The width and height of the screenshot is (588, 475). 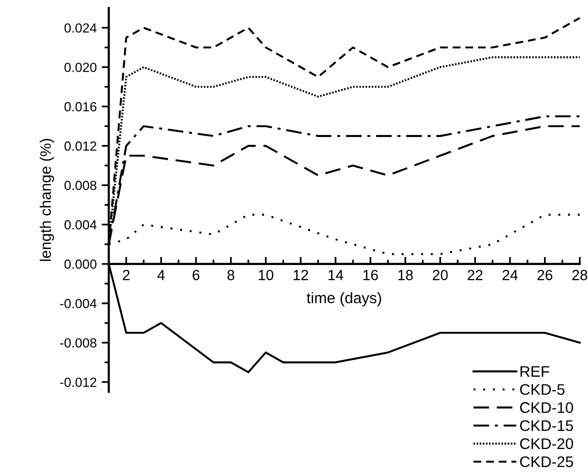 What do you see at coordinates (80, 264) in the screenshot?
I see `y-tick-label: 0.000` at bounding box center [80, 264].